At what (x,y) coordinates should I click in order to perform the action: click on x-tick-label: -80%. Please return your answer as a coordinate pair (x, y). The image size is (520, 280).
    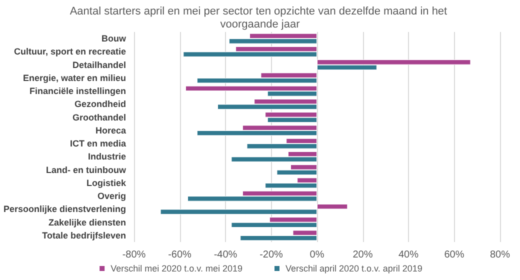
    Looking at the image, I should click on (134, 255).